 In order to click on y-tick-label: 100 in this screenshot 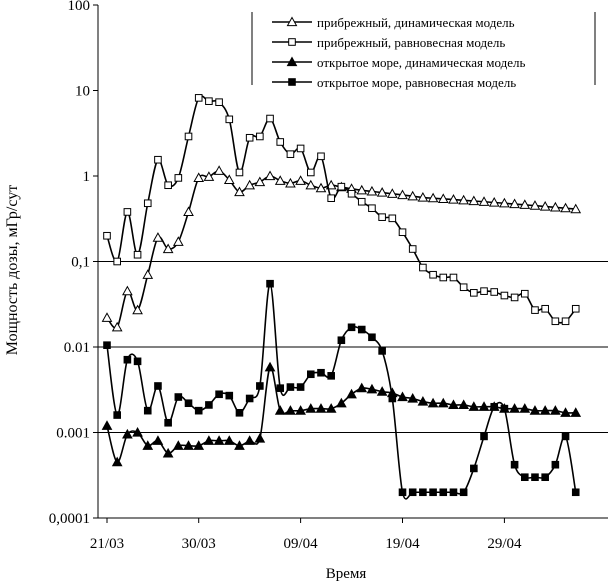, I will do `click(79, 7)`.